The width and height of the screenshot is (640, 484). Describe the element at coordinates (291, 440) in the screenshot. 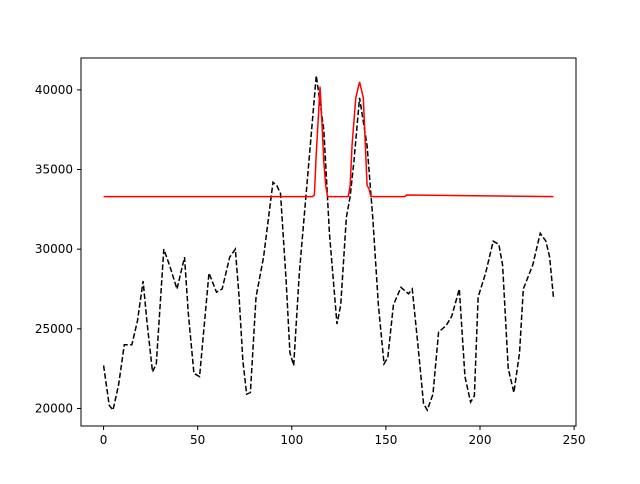

I see `x-tick-label: 100` at that location.